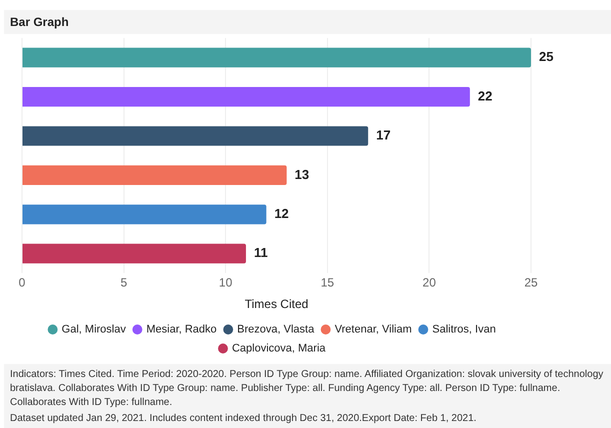  What do you see at coordinates (22, 283) in the screenshot?
I see `x-tick-label: 0` at bounding box center [22, 283].